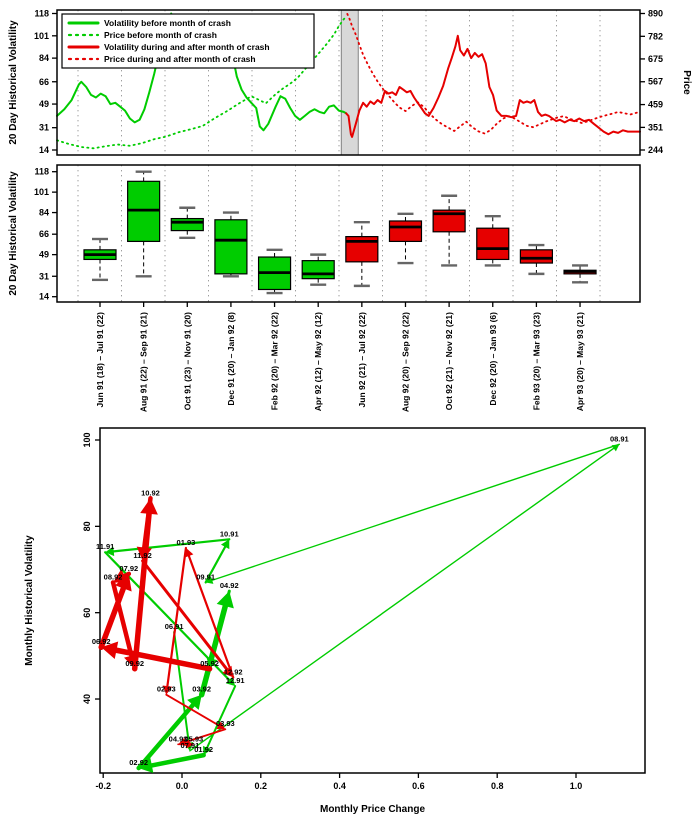  What do you see at coordinates (209, 663) in the screenshot?
I see `point-label-05.92: 05.92` at bounding box center [209, 663].